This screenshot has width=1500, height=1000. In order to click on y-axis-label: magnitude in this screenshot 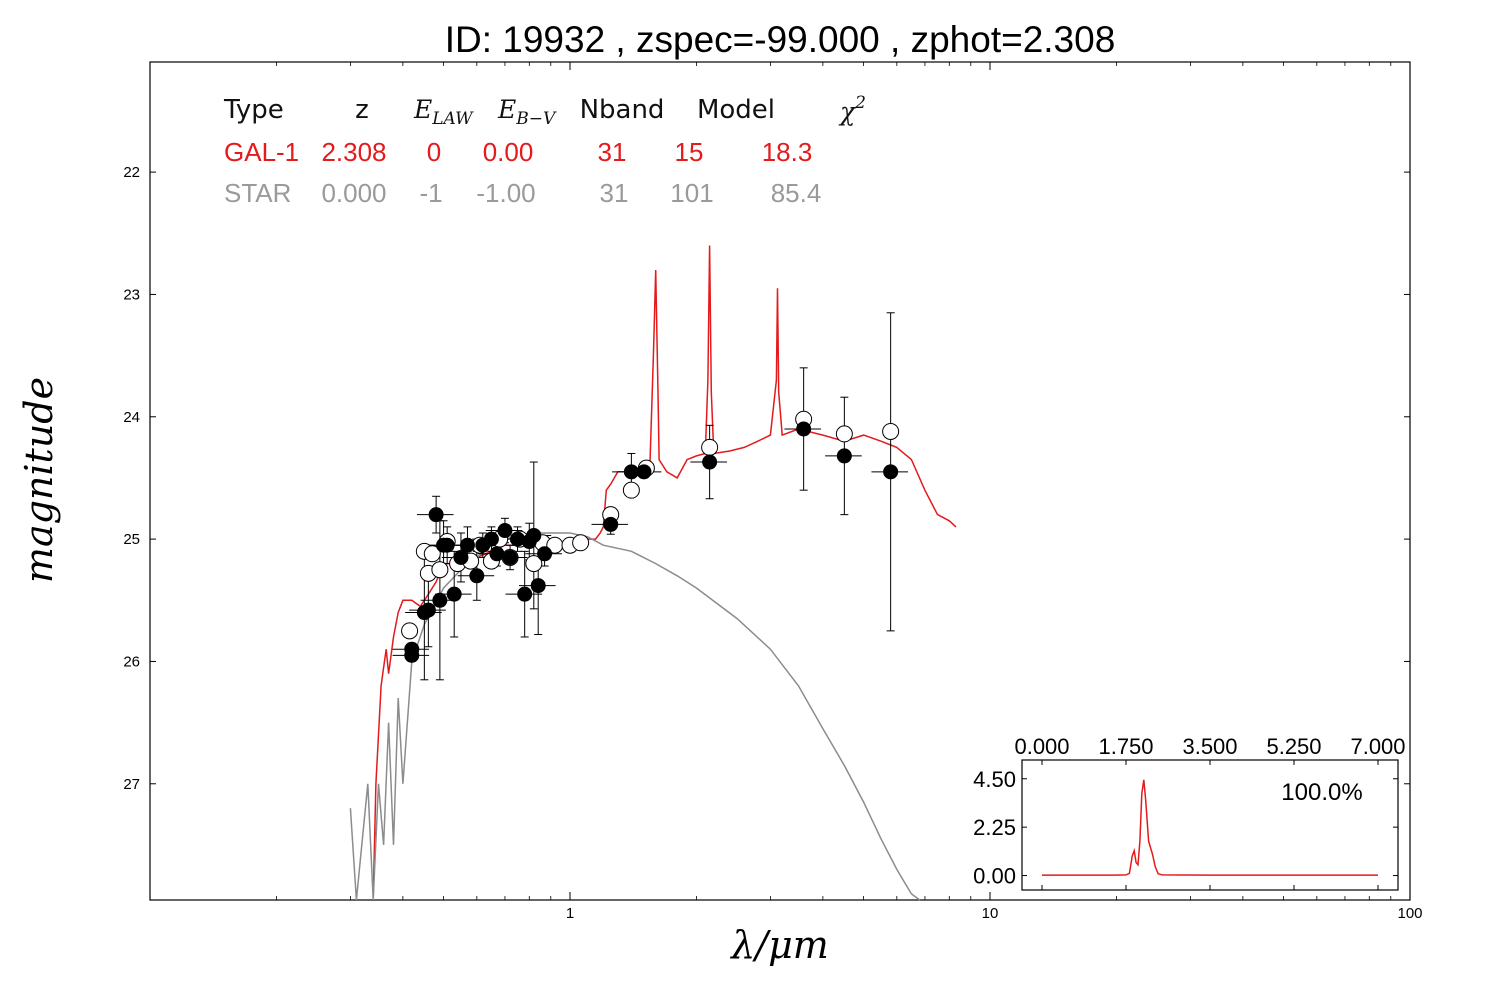, I will do `click(39, 480)`.